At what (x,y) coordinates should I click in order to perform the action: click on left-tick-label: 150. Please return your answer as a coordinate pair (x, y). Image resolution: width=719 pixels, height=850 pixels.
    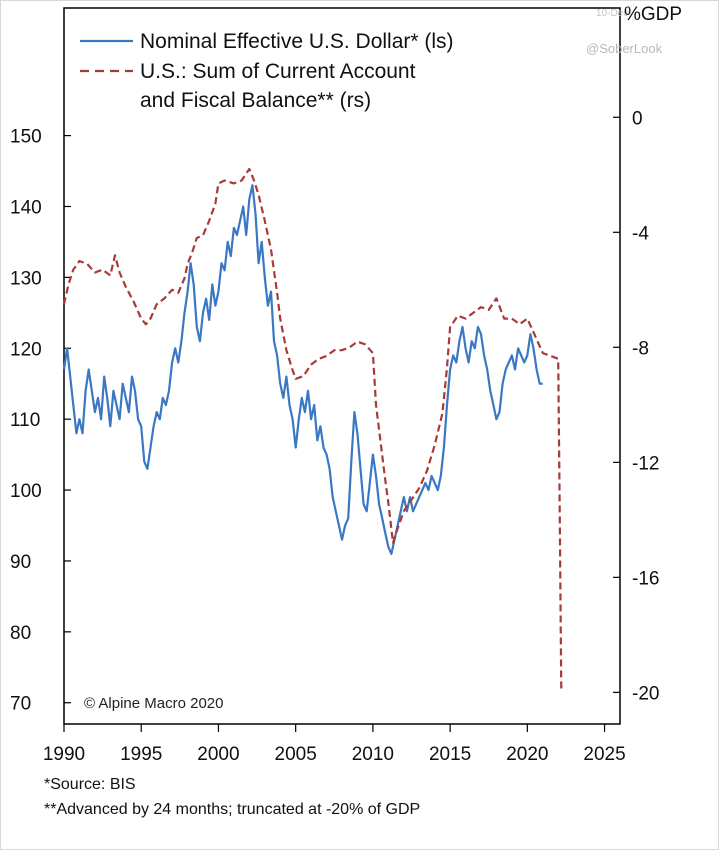
    Looking at the image, I should click on (26, 137).